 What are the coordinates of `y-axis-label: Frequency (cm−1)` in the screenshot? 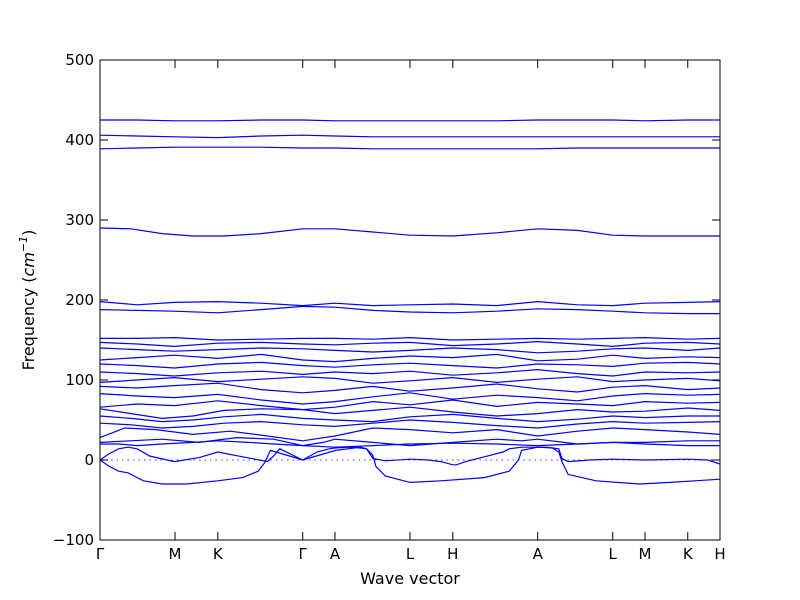 It's located at (27, 300).